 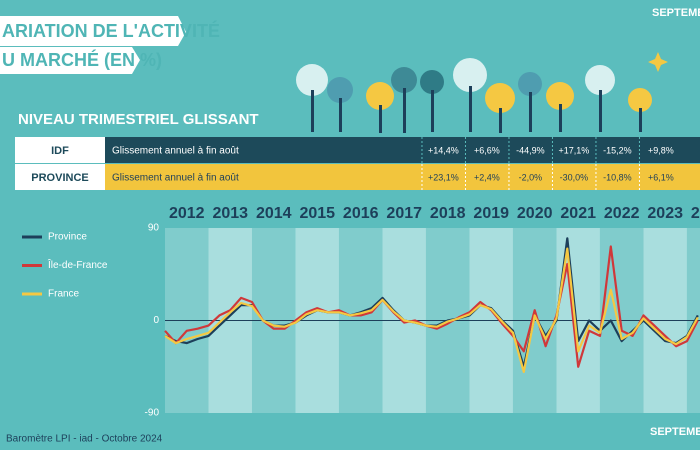 What do you see at coordinates (448, 213) in the screenshot?
I see `x-tick-label: 2018` at bounding box center [448, 213].